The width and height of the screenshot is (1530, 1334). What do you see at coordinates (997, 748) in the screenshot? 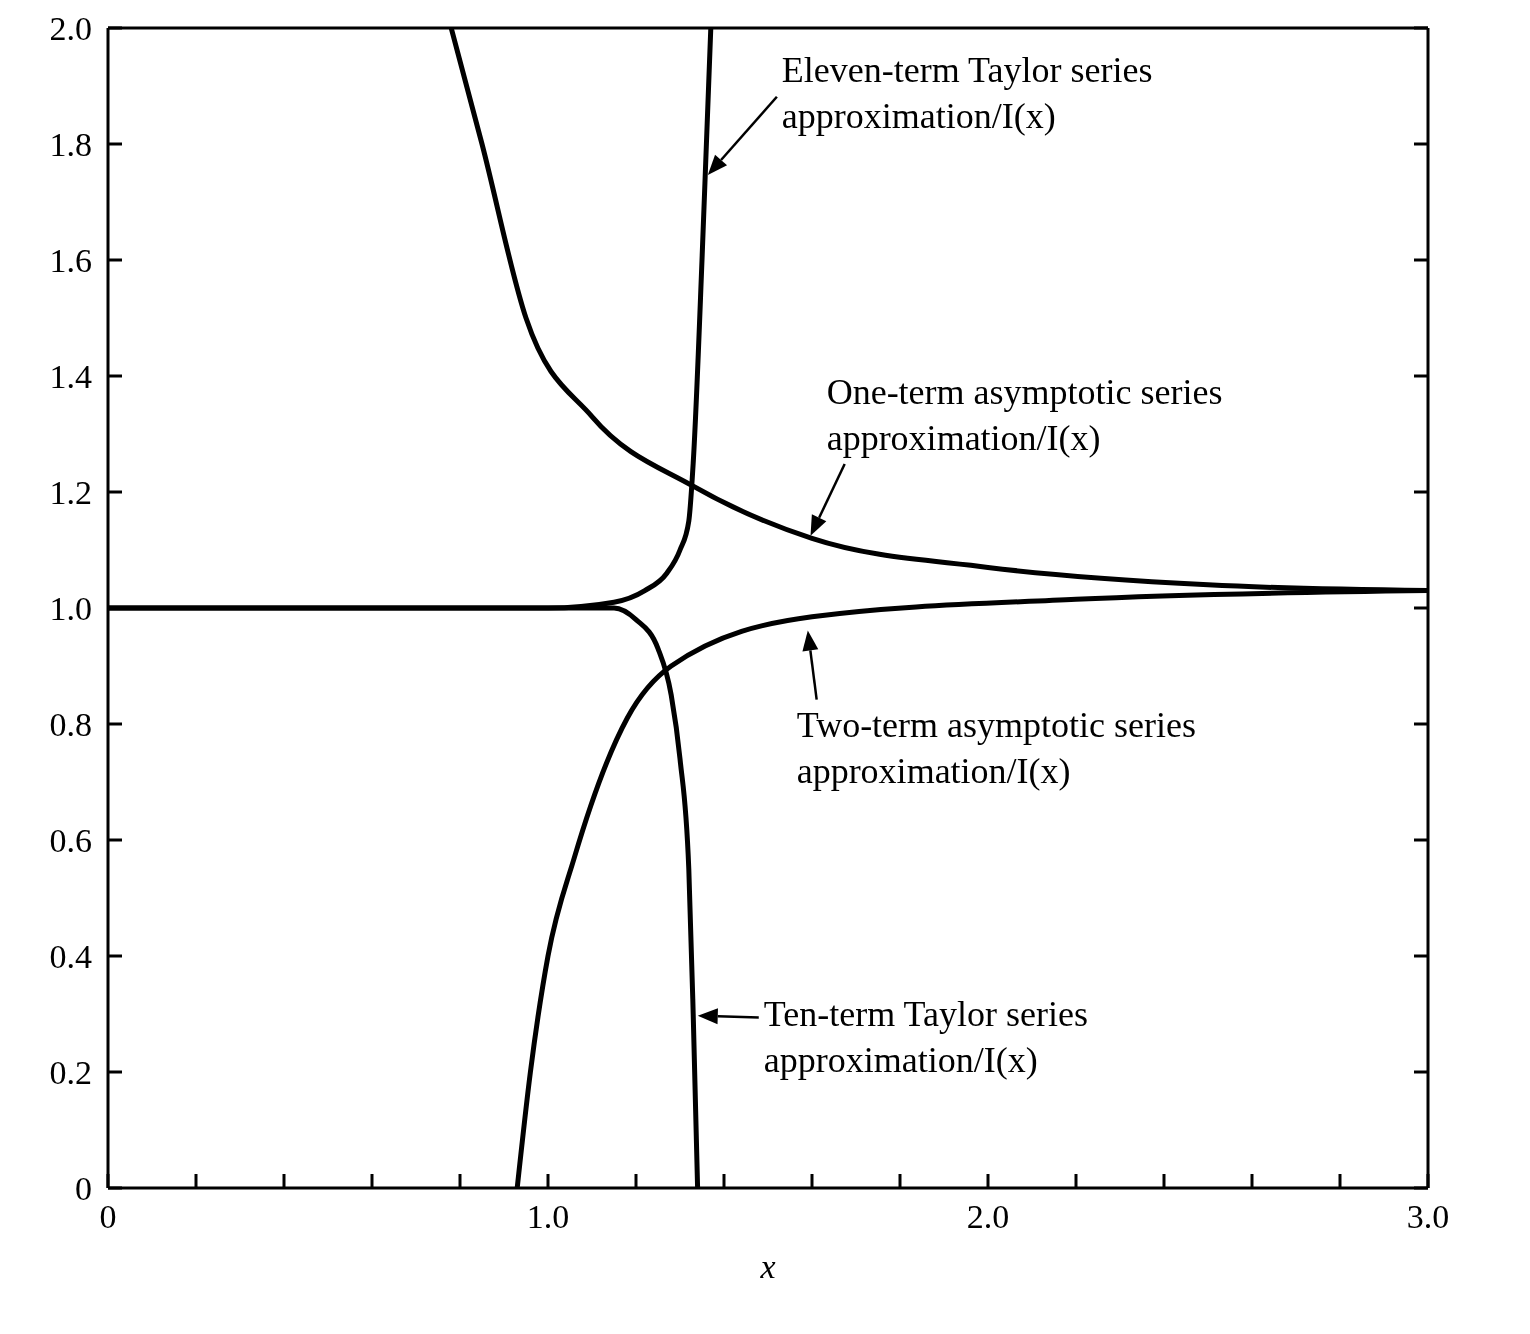
I see `annotation: Two-term asymptotic series approximation/I(x)` at bounding box center [997, 748].